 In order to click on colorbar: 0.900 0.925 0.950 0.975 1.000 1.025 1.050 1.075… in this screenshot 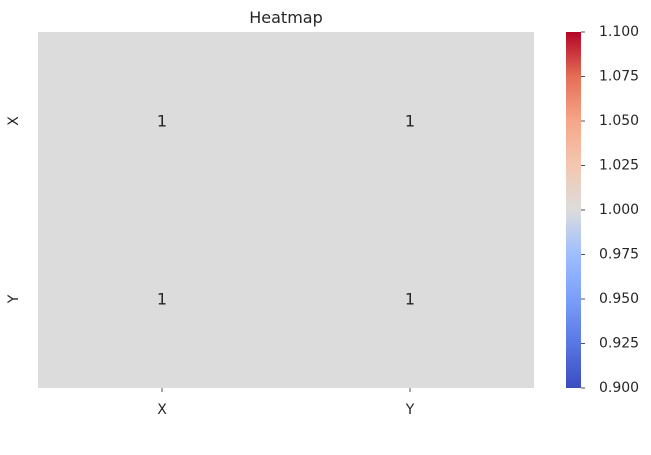, I will do `click(602, 210)`.